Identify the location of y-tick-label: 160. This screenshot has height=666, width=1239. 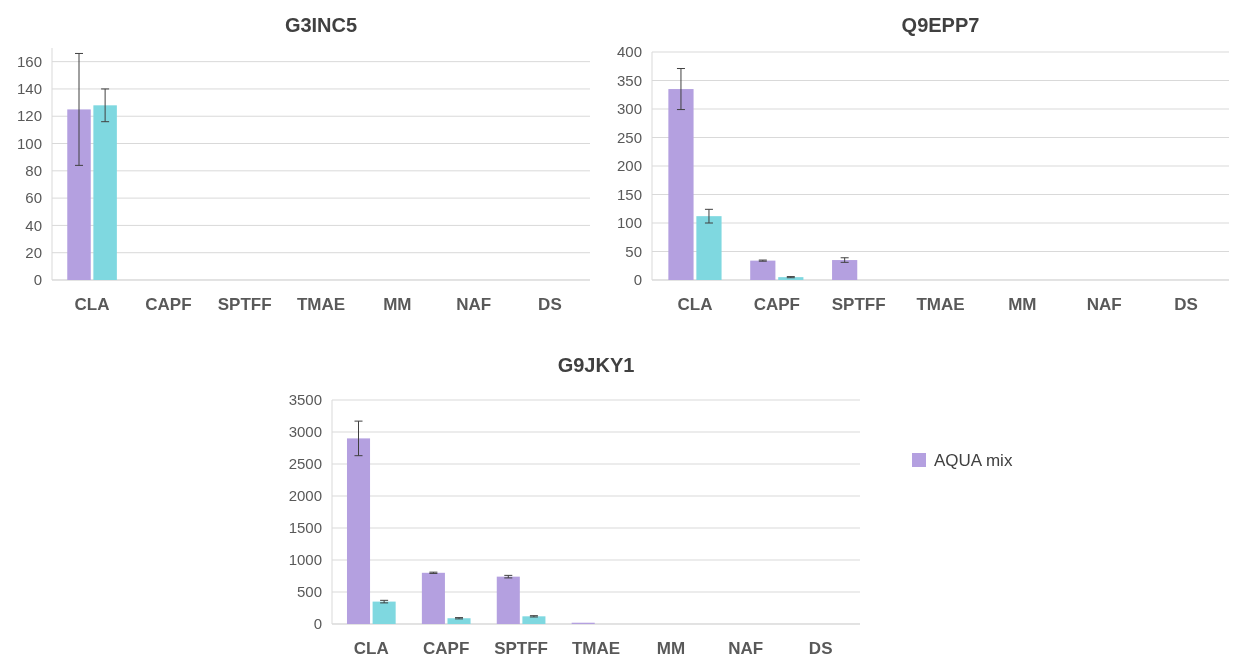
(29, 61).